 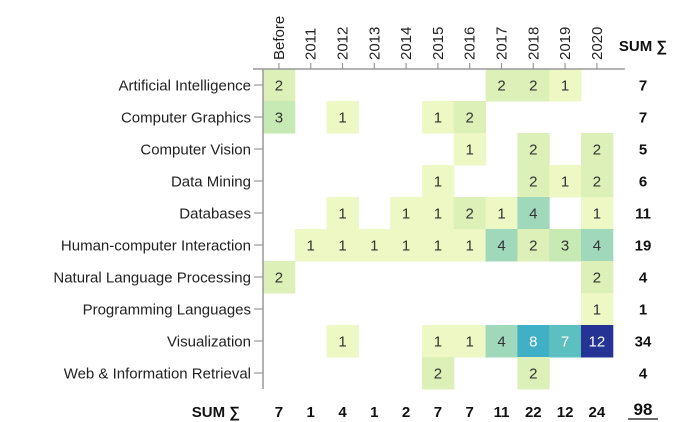 What do you see at coordinates (167, 310) in the screenshot?
I see `row-label: Programming Languages` at bounding box center [167, 310].